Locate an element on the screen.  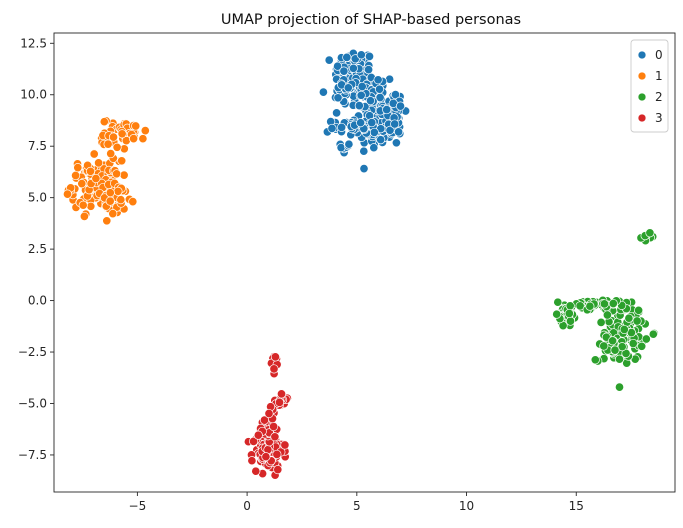
legend: 0 1 2 3 is located at coordinates (649, 86).